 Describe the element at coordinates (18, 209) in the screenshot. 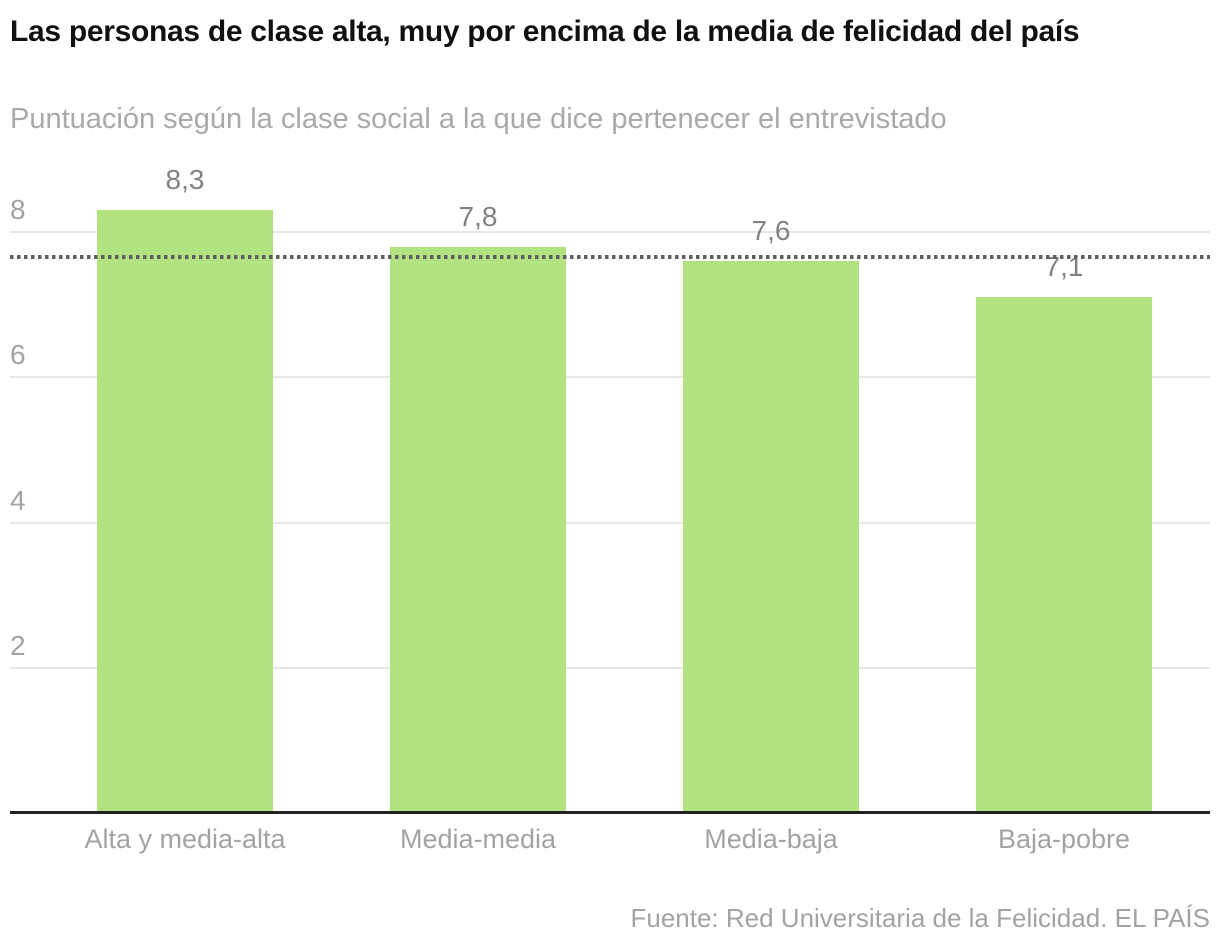

I see `y-tick-label: 8` at that location.